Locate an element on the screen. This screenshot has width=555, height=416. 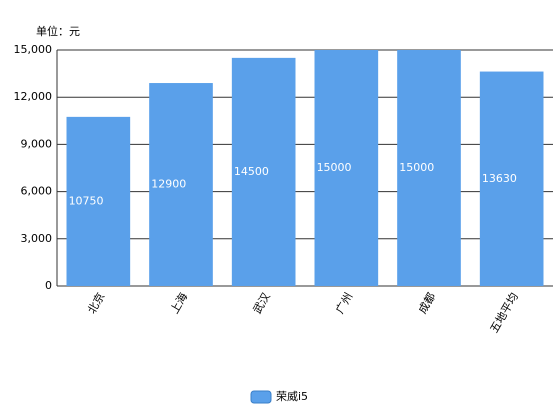
x-tick-label: 成都 is located at coordinates (427, 304).